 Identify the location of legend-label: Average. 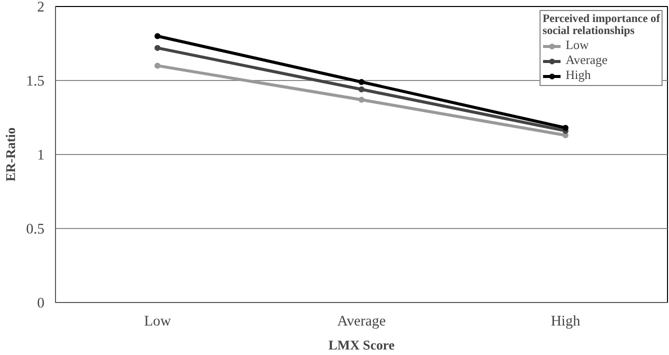
(587, 60).